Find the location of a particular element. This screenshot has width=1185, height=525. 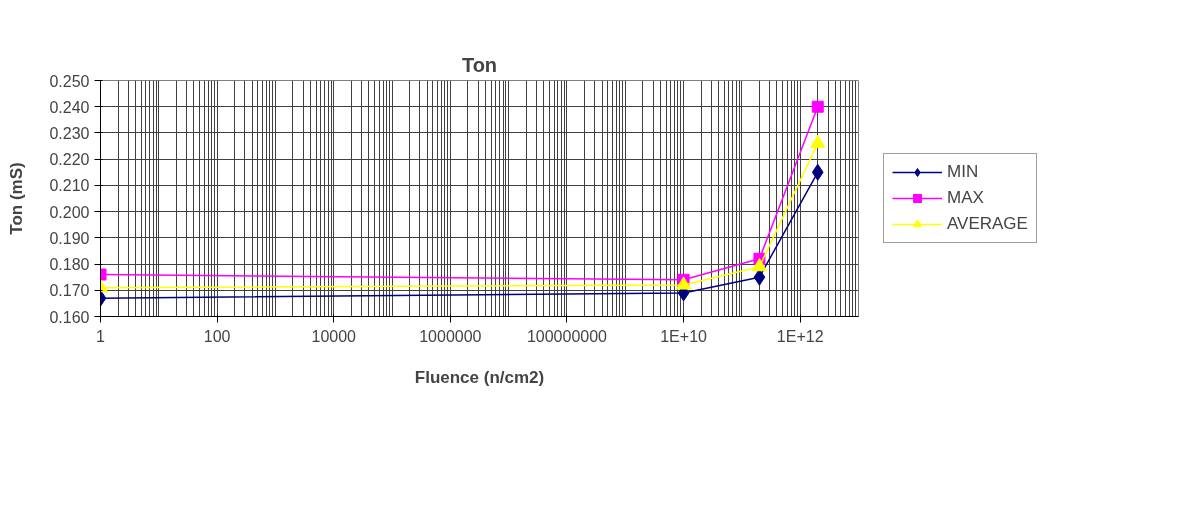

x-tick-label: 100 is located at coordinates (217, 336).